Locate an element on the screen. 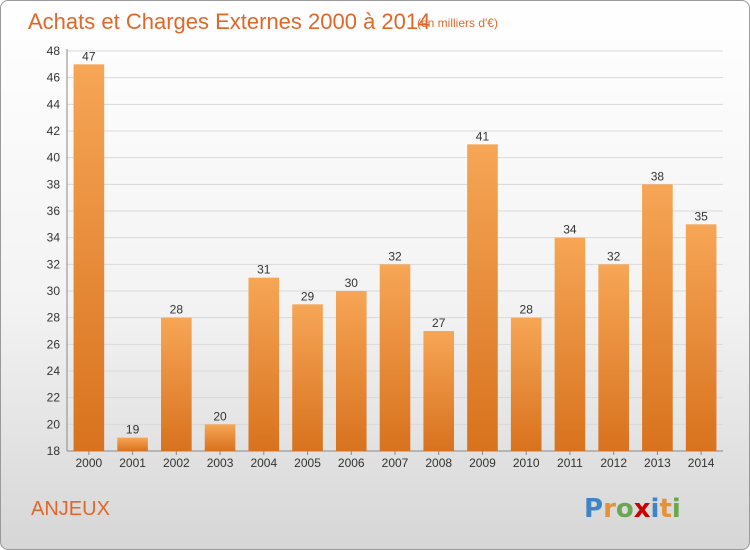 The height and width of the screenshot is (550, 750). bar-2012 is located at coordinates (613, 357).